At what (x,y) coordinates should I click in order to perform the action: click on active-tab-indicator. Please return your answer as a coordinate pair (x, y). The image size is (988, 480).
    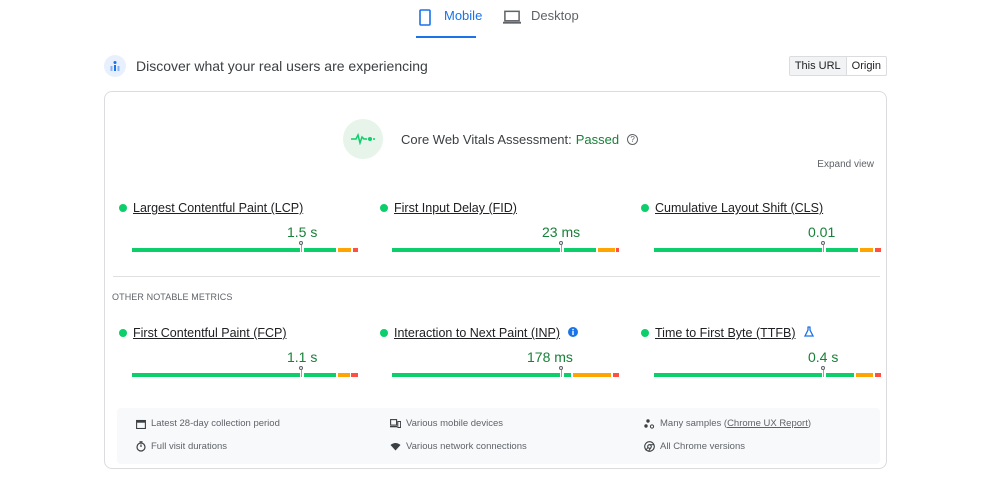
    Looking at the image, I should click on (446, 37).